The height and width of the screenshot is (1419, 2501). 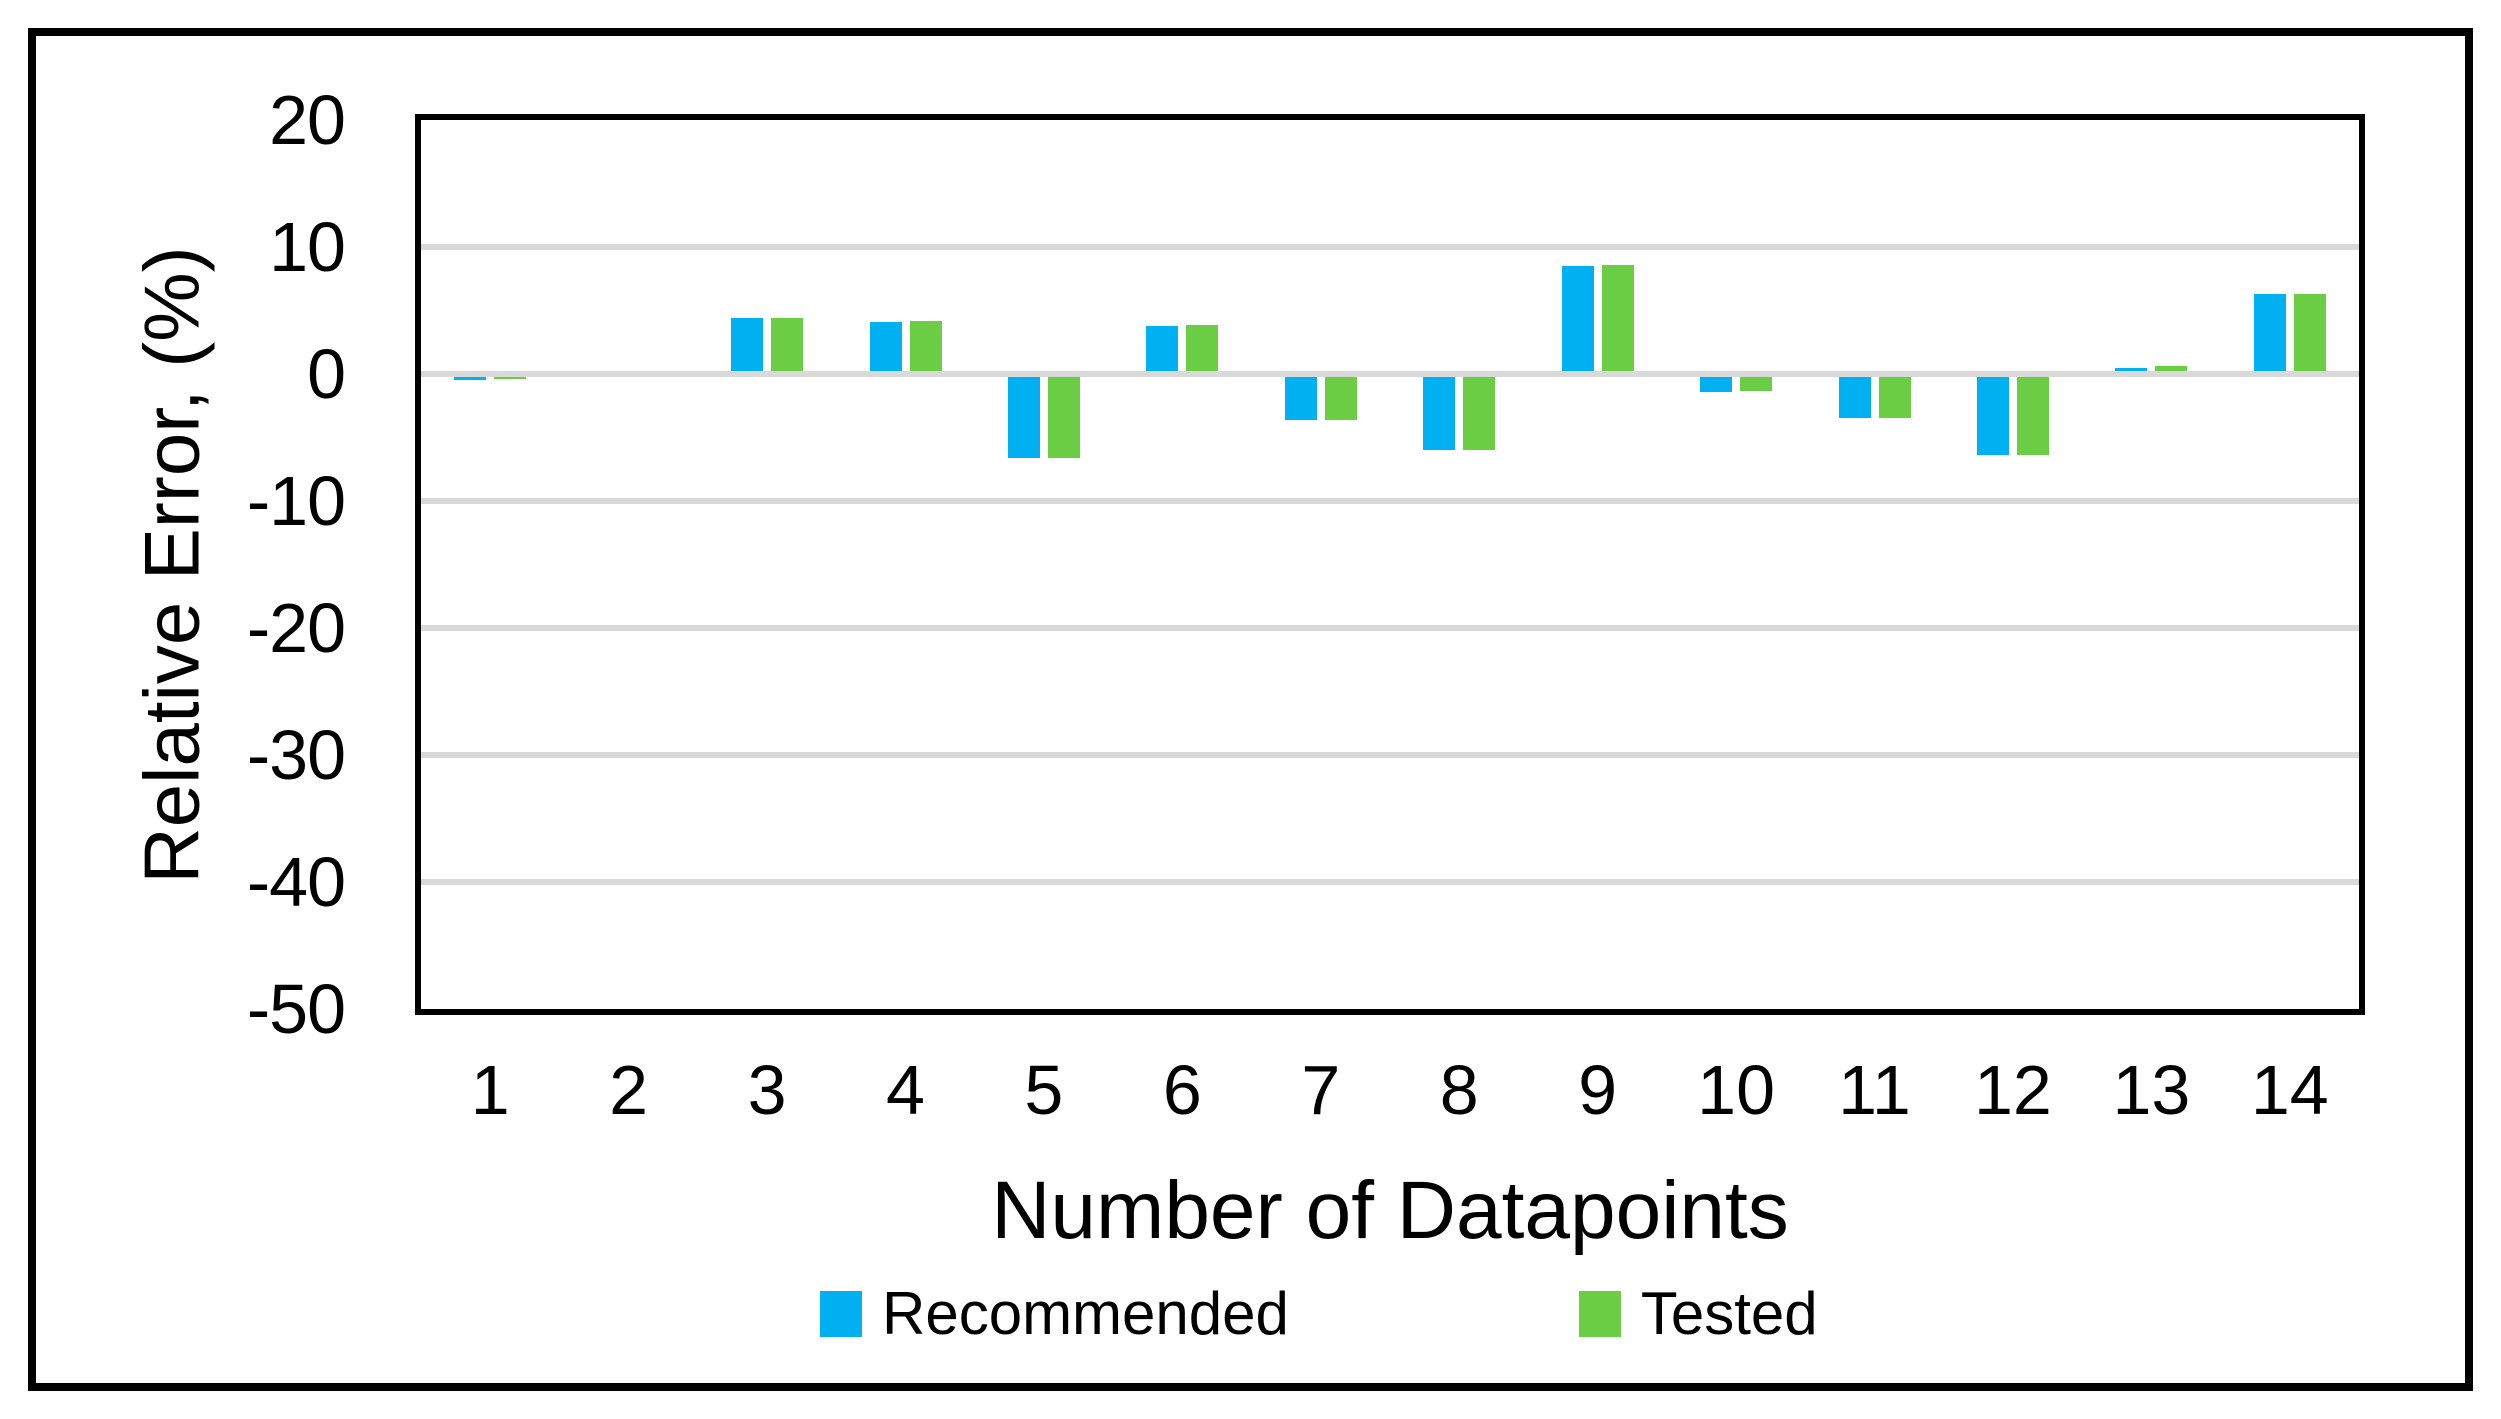 What do you see at coordinates (767, 1090) in the screenshot?
I see `x-tick-label-3: 3` at bounding box center [767, 1090].